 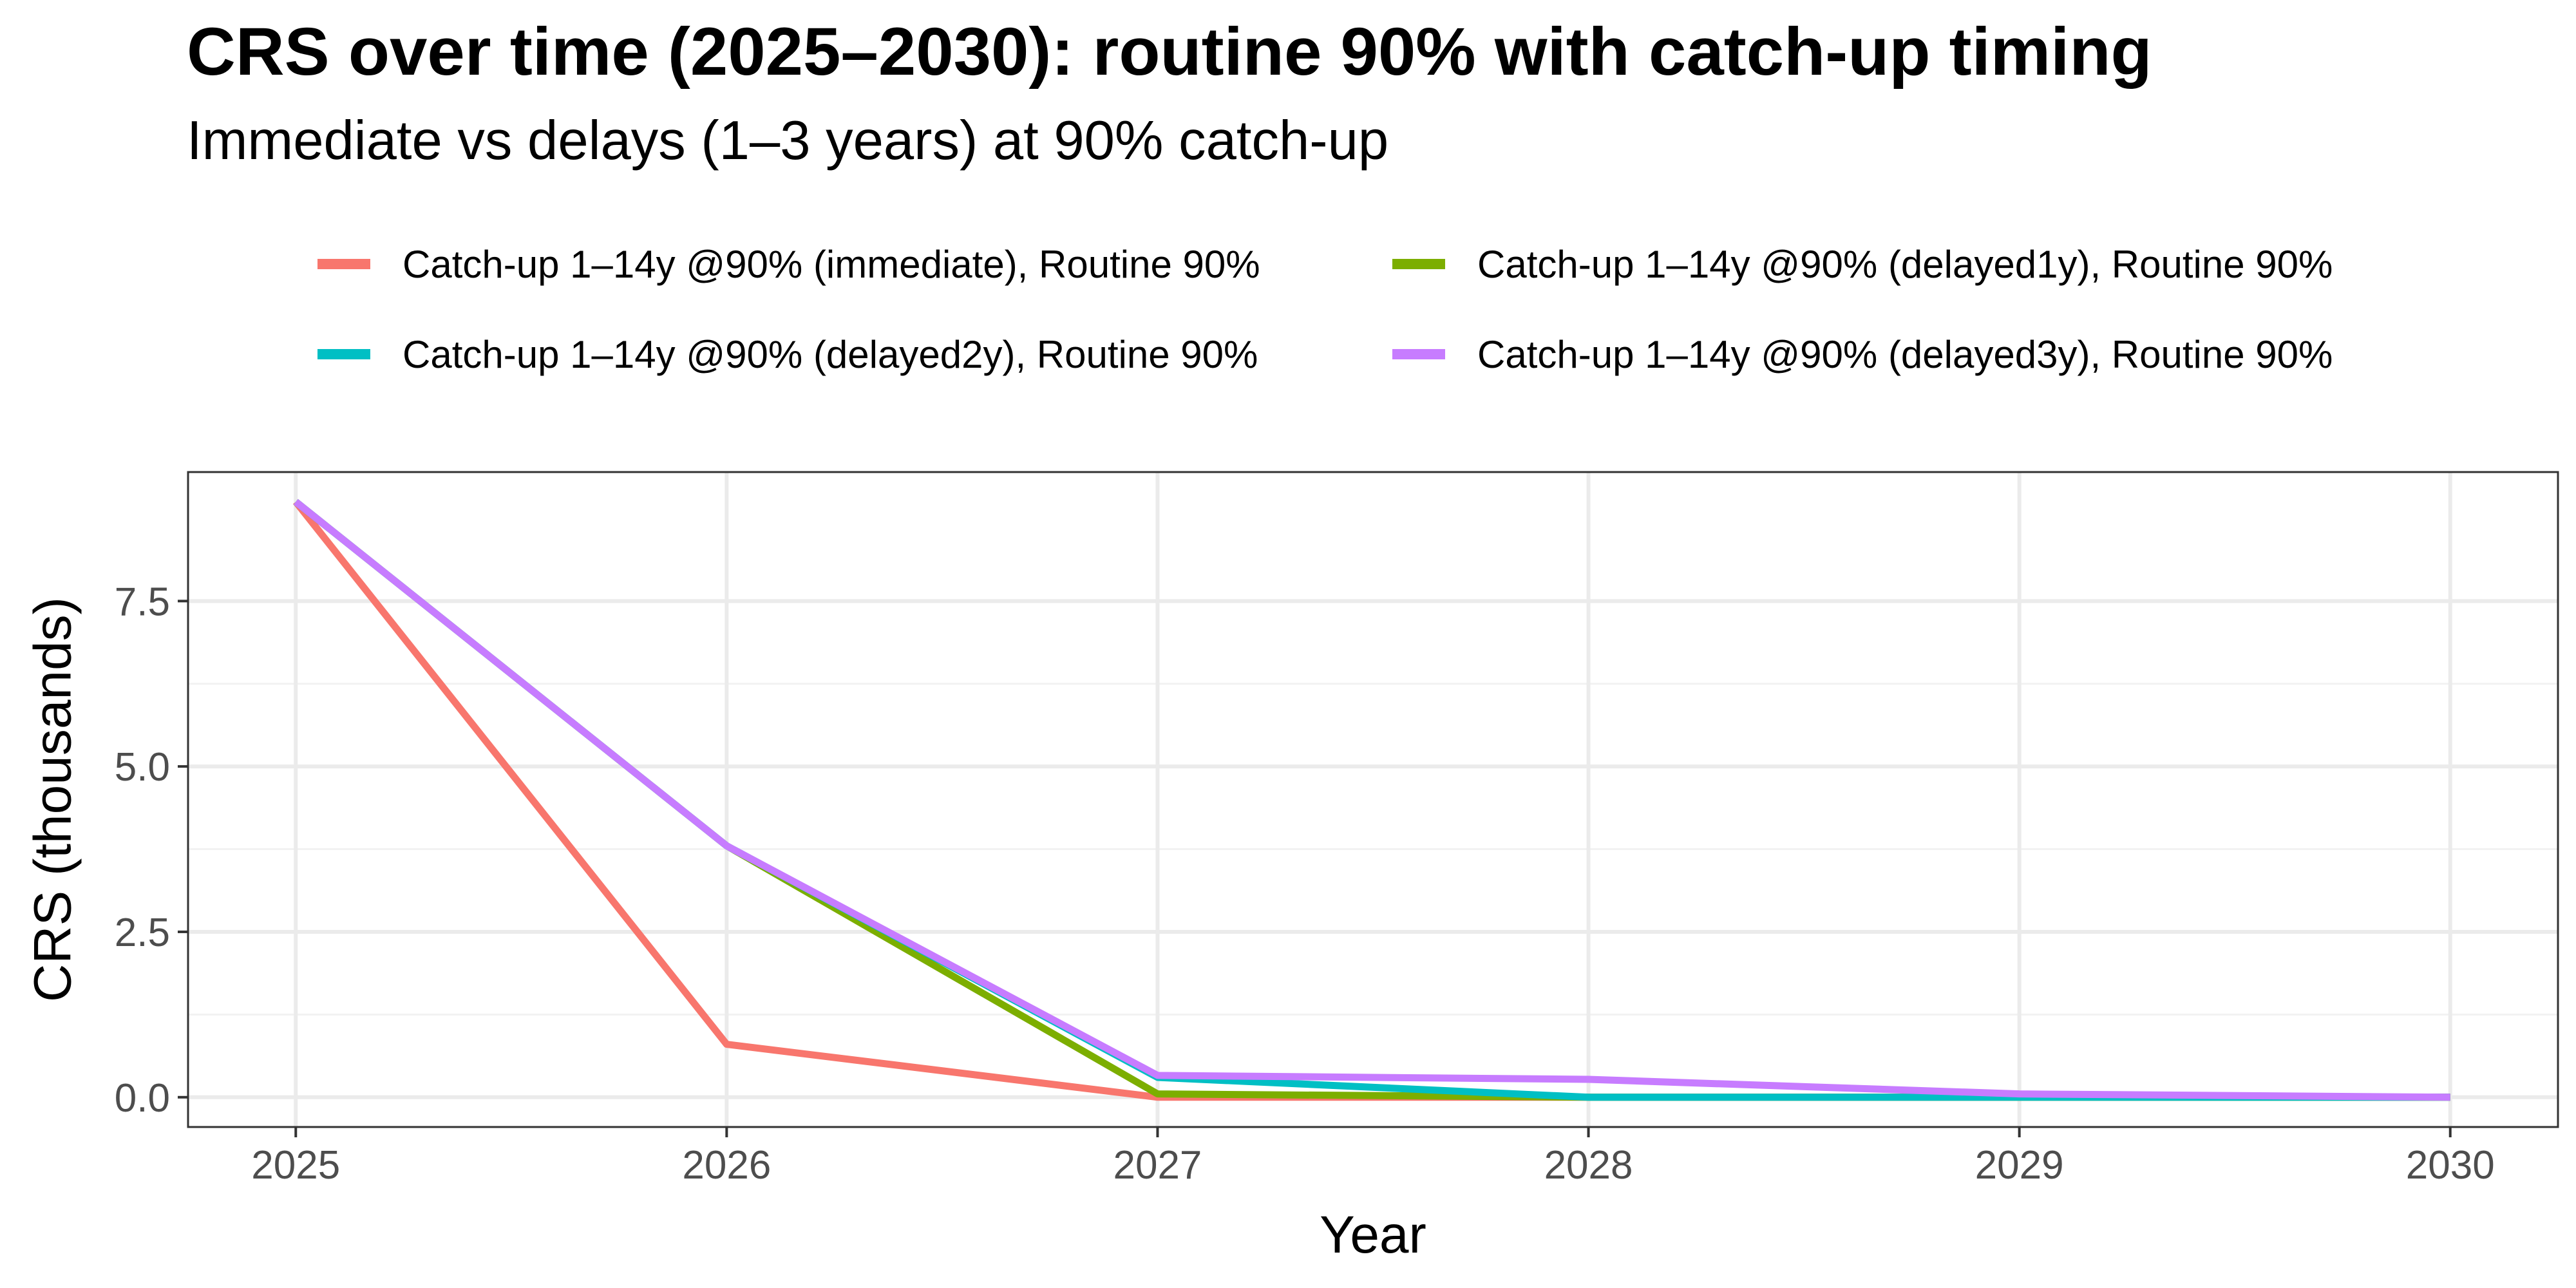 I want to click on x-tick-label: 2030, so click(x=2450, y=1165).